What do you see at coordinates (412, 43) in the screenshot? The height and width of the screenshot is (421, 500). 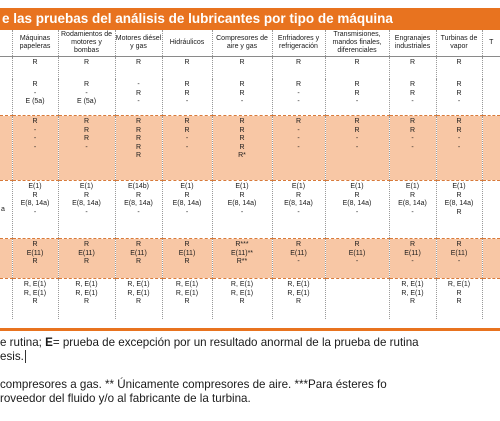 I see `column-header-8: Engranajes industriales` at bounding box center [412, 43].